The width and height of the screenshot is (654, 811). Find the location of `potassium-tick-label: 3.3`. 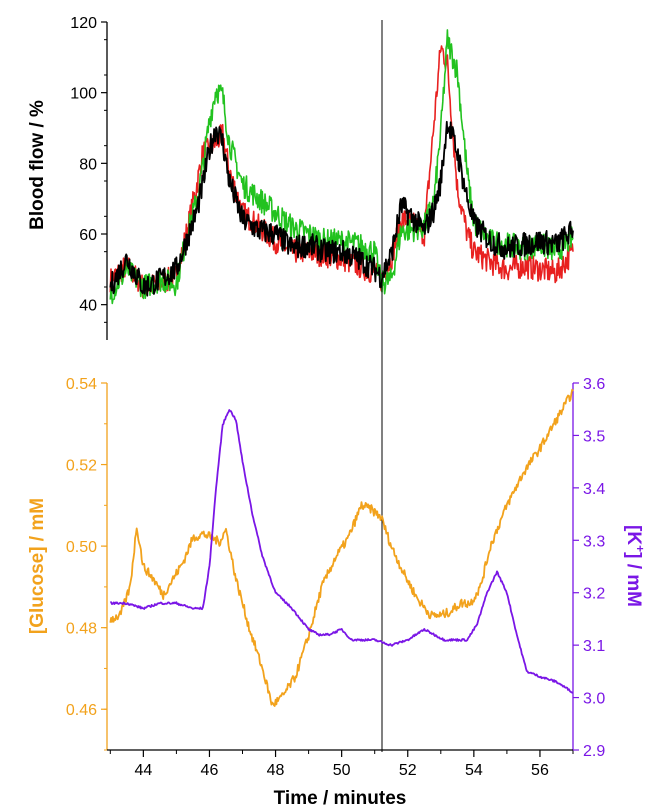

potassium-tick-label: 3.3 is located at coordinates (594, 541).